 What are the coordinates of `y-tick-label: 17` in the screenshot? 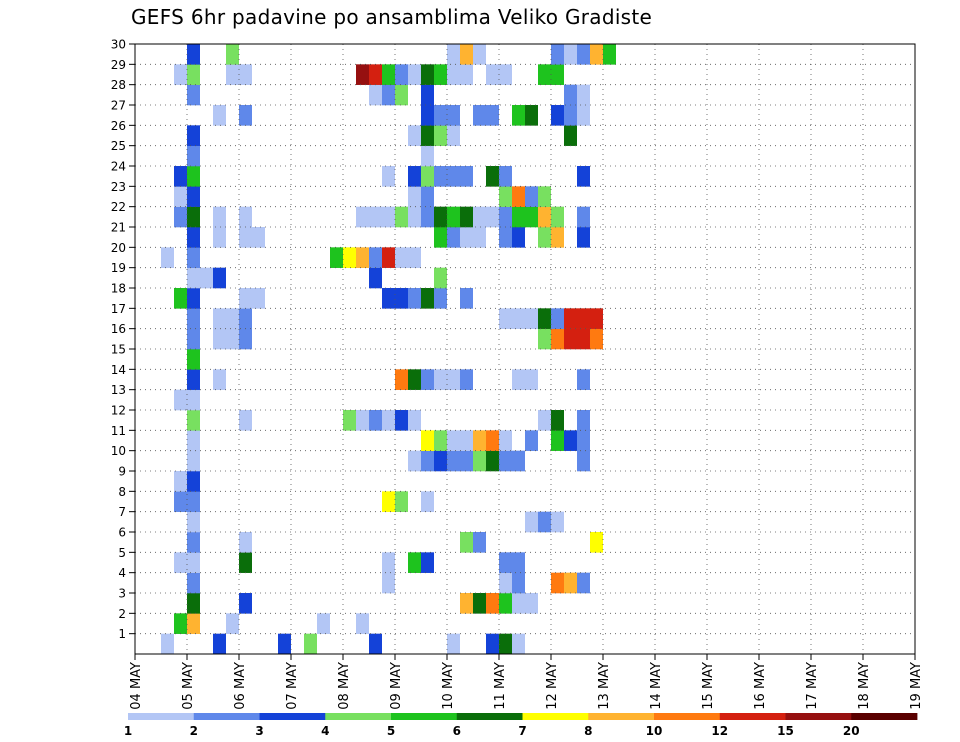 It's located at (118, 309).